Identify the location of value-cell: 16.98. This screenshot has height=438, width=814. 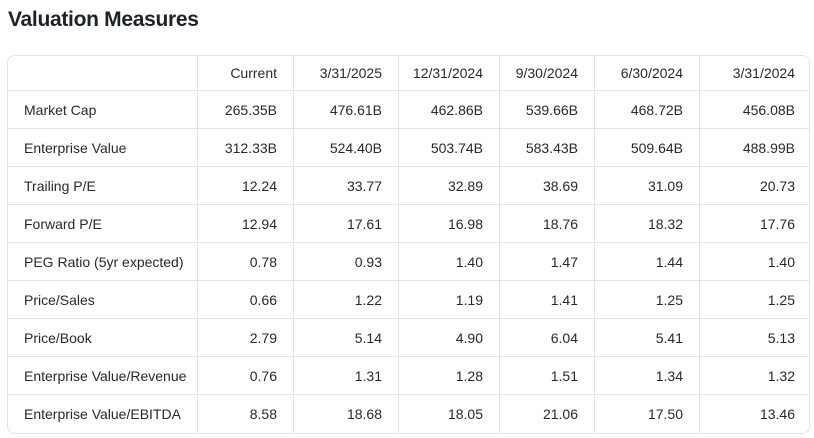
(448, 224).